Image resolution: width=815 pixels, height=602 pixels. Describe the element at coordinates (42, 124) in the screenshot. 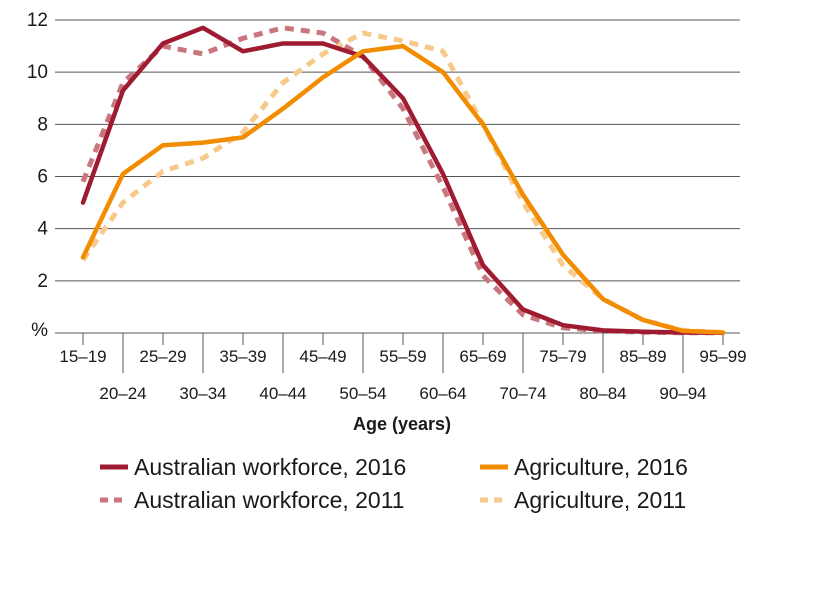

I see `y-tick-label: 8` at that location.